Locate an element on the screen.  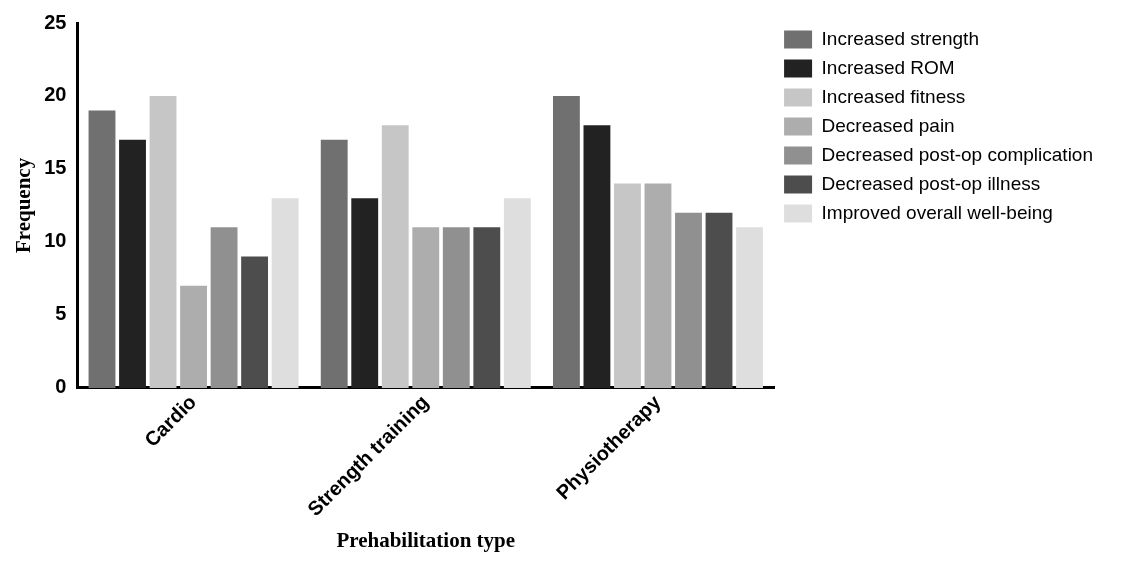
y-tick-label: 15 is located at coordinates (55, 167).